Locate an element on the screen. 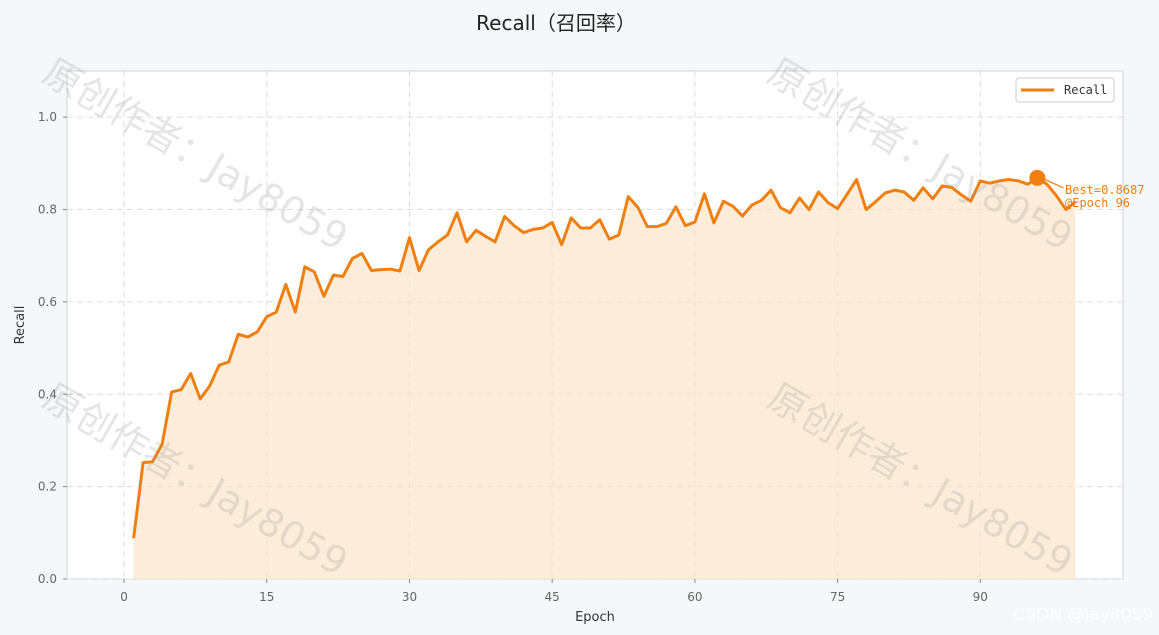 Image resolution: width=1159 pixels, height=635 pixels. legend-box is located at coordinates (1065, 90).